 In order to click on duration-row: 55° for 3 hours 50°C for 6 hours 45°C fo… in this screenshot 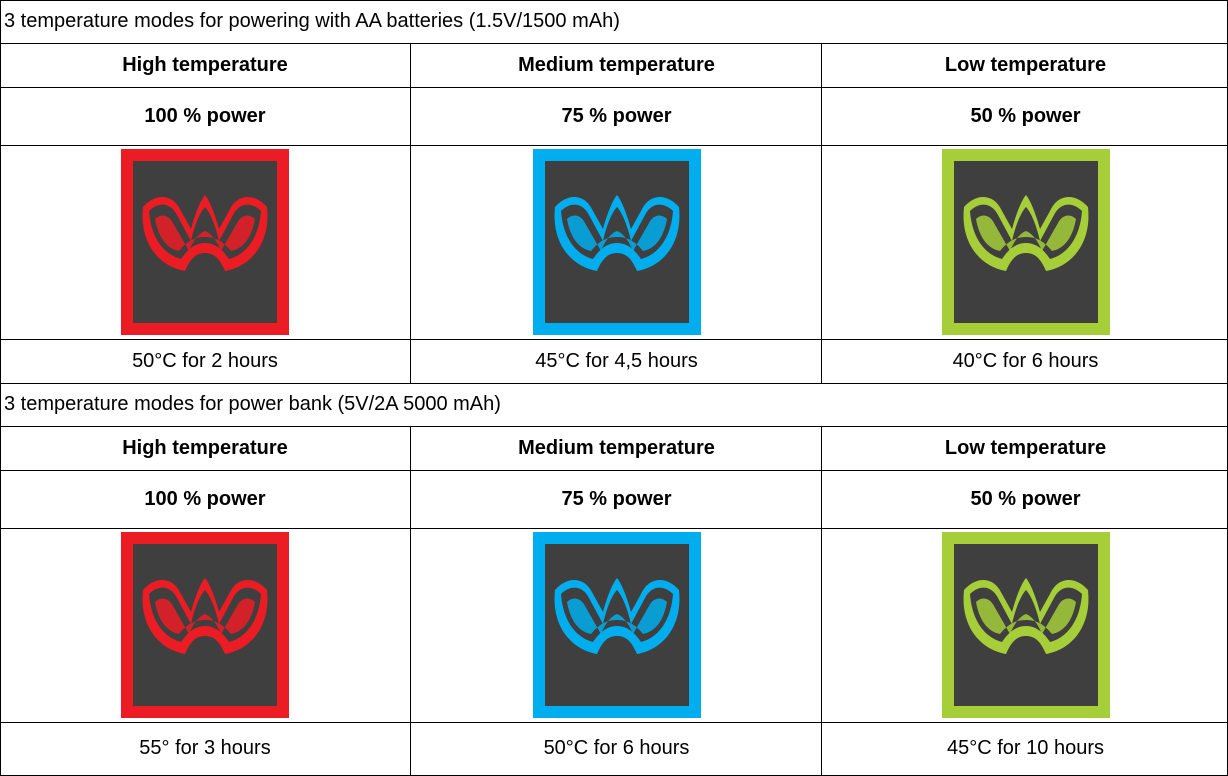, I will do `click(614, 749)`.